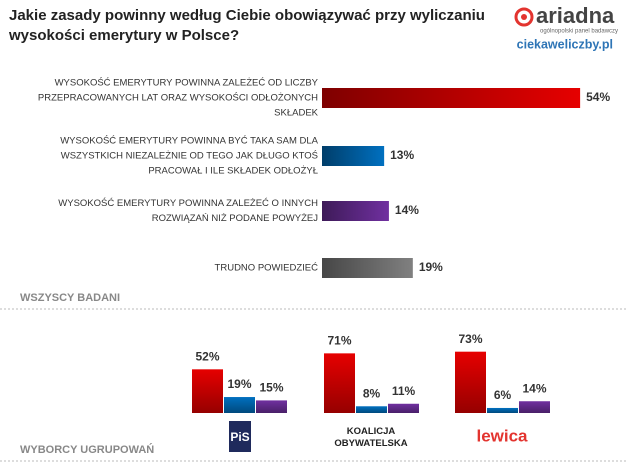 This screenshot has height=470, width=626. What do you see at coordinates (267, 268) in the screenshot?
I see `category-label: TRUDNO POWIEDZIEĆ` at bounding box center [267, 268].